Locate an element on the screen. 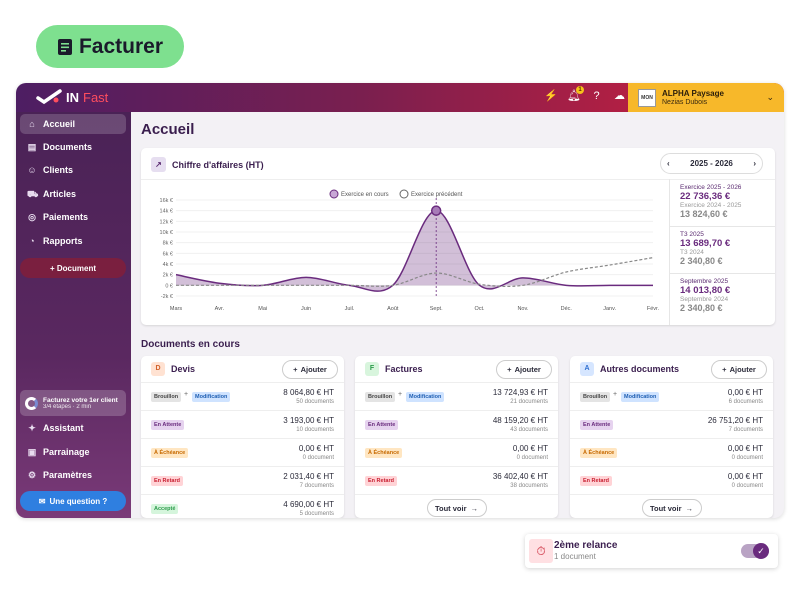  stat-value-previous: 13 824,60 € is located at coordinates (704, 214).